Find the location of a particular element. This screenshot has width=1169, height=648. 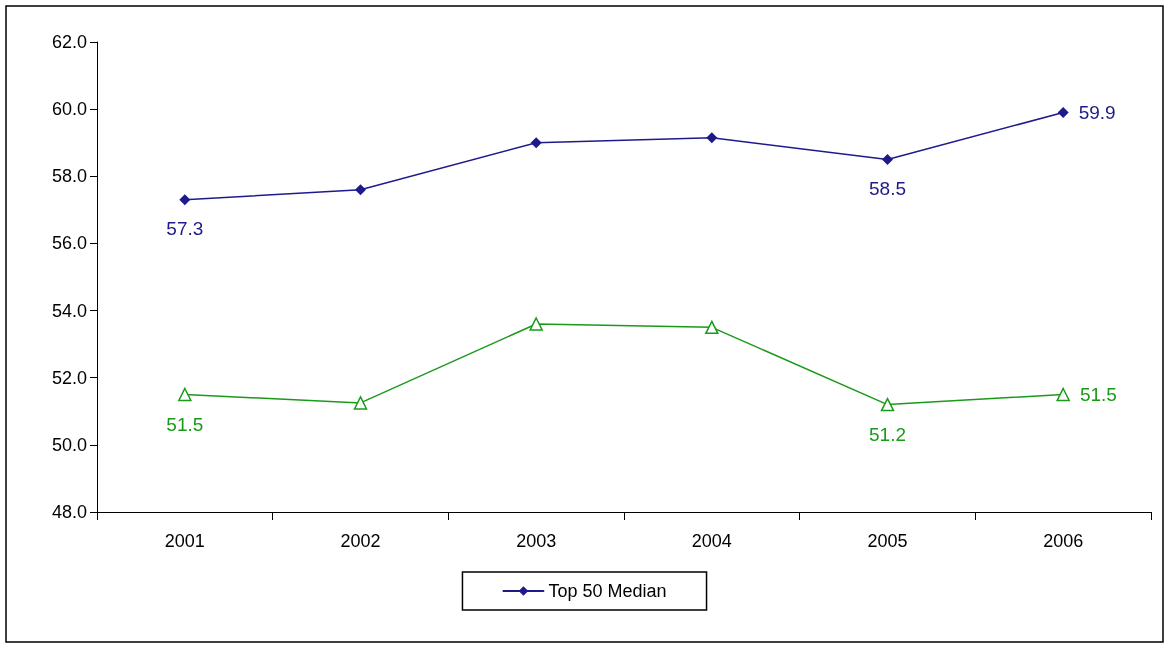

x-tick-label: 2005 is located at coordinates (887, 541).